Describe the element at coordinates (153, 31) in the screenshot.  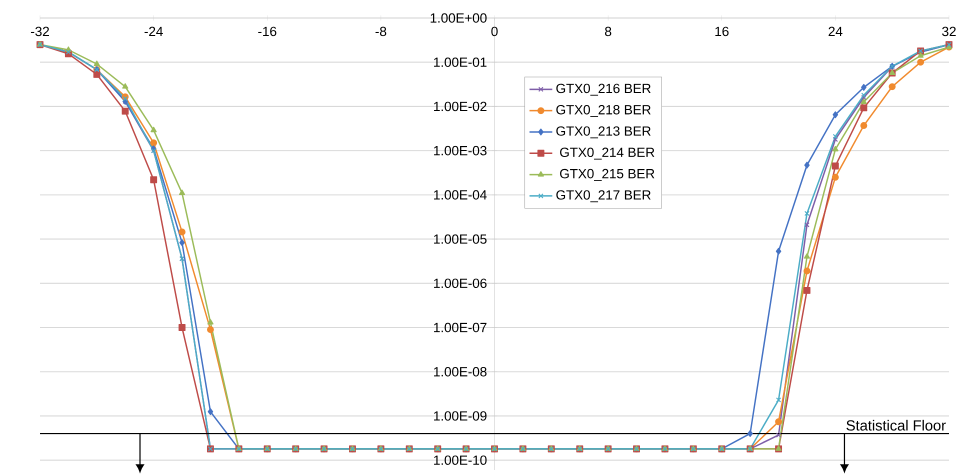
I see `x-tick-label: -24` at that location.